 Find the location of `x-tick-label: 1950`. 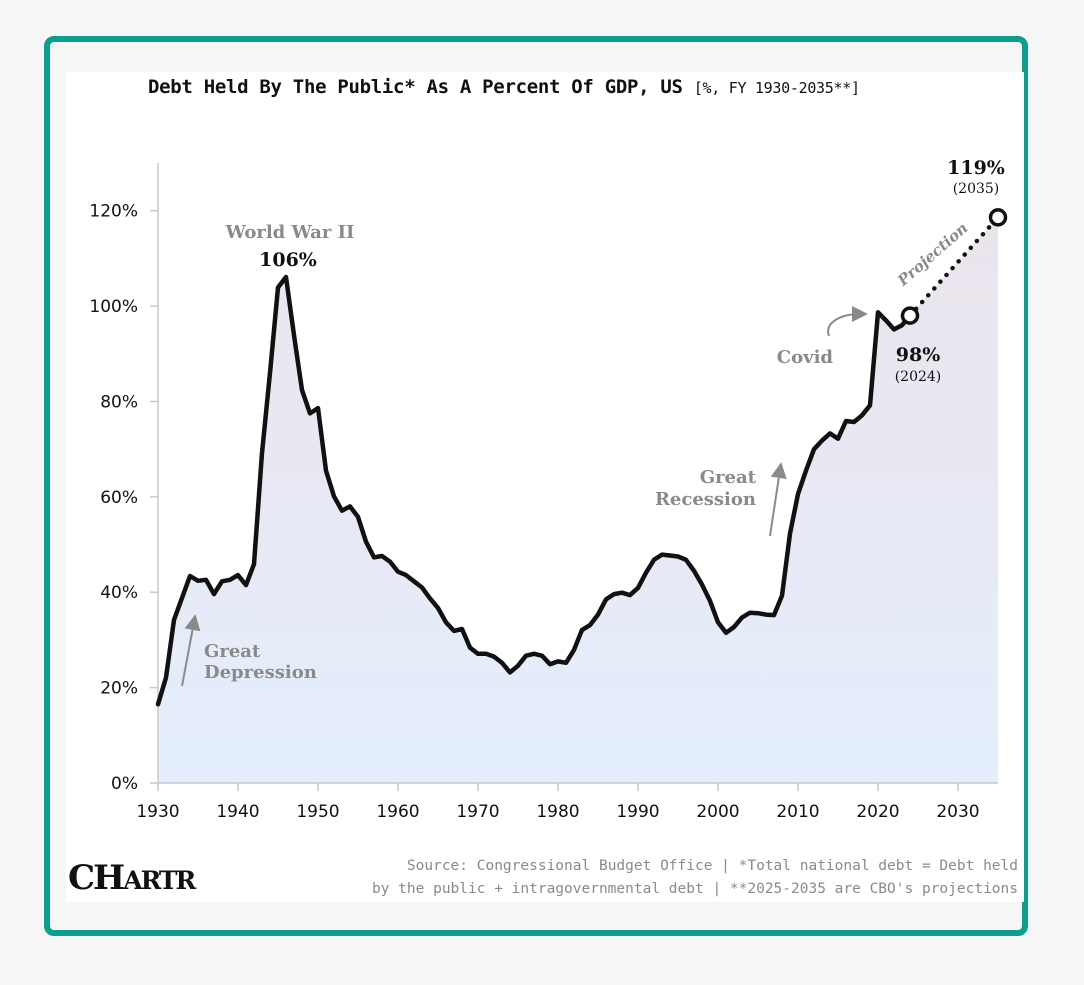

x-tick-label: 1950 is located at coordinates (317, 812).